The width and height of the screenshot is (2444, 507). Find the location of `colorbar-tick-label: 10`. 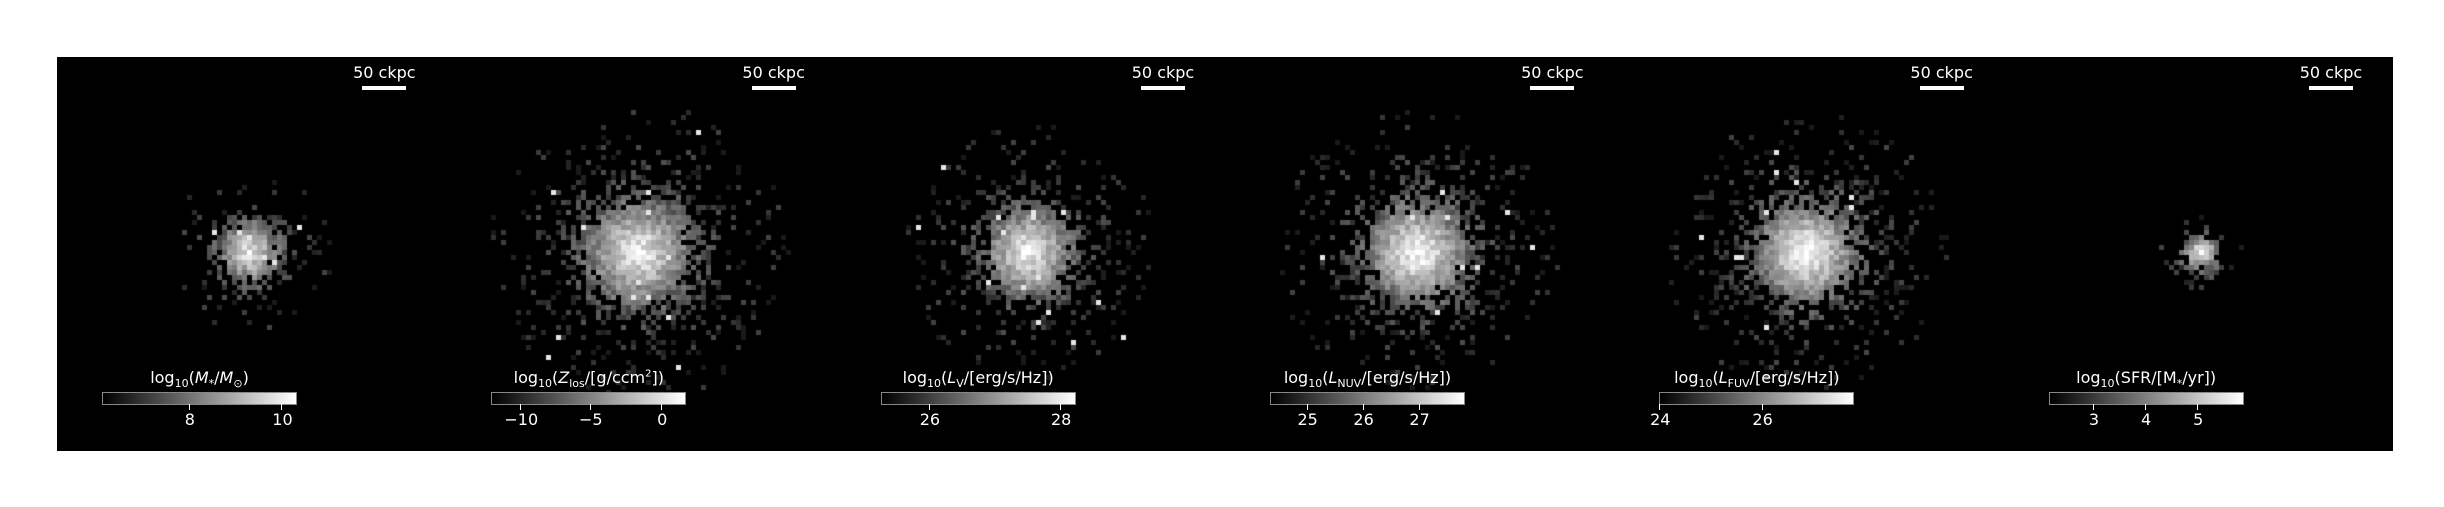

colorbar-tick-label: 10 is located at coordinates (282, 416).